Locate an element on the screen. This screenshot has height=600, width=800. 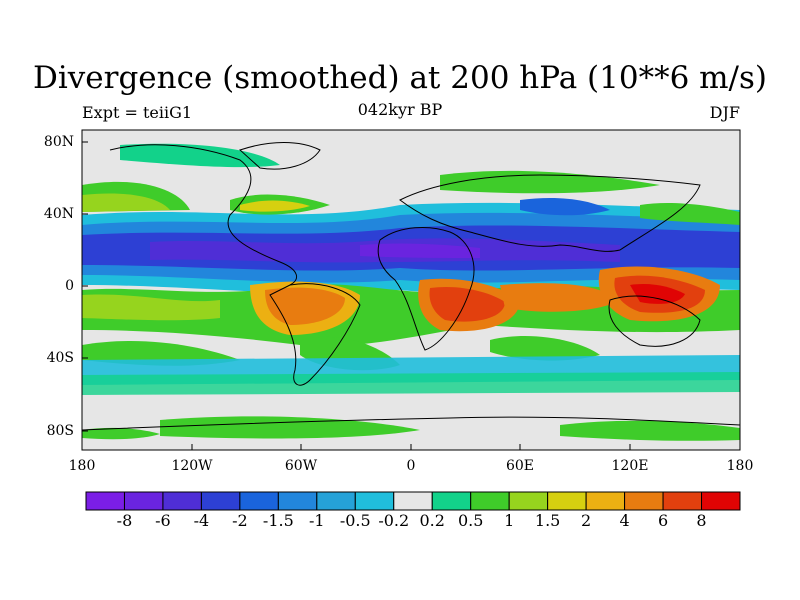
lat-tick-80s: 80S is located at coordinates (60, 431).